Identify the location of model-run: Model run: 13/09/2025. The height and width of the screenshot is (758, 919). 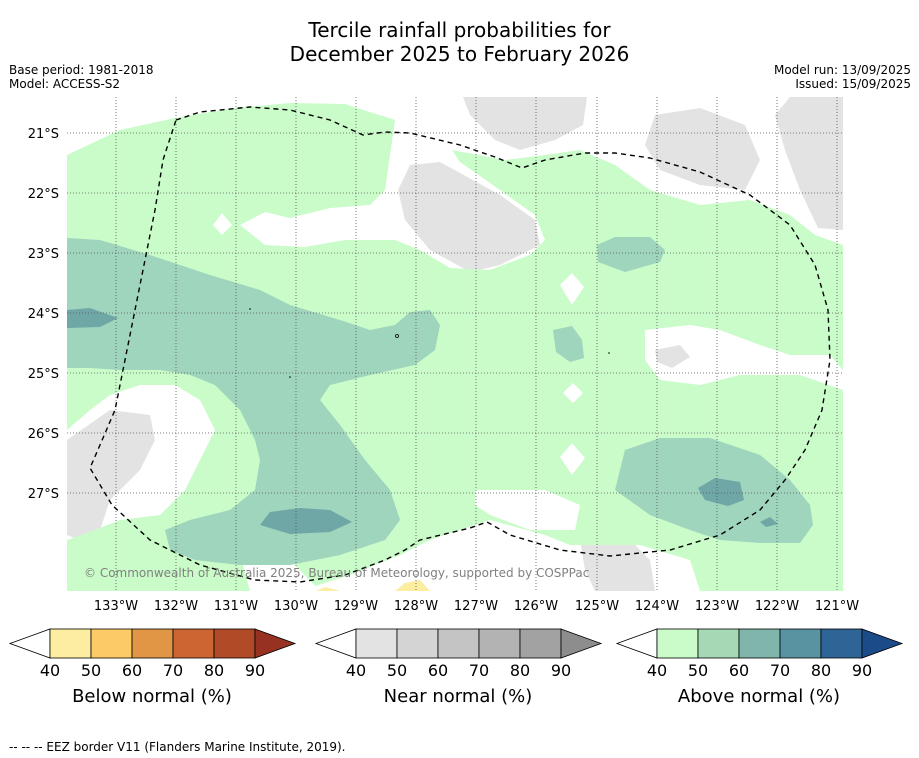
(842, 70).